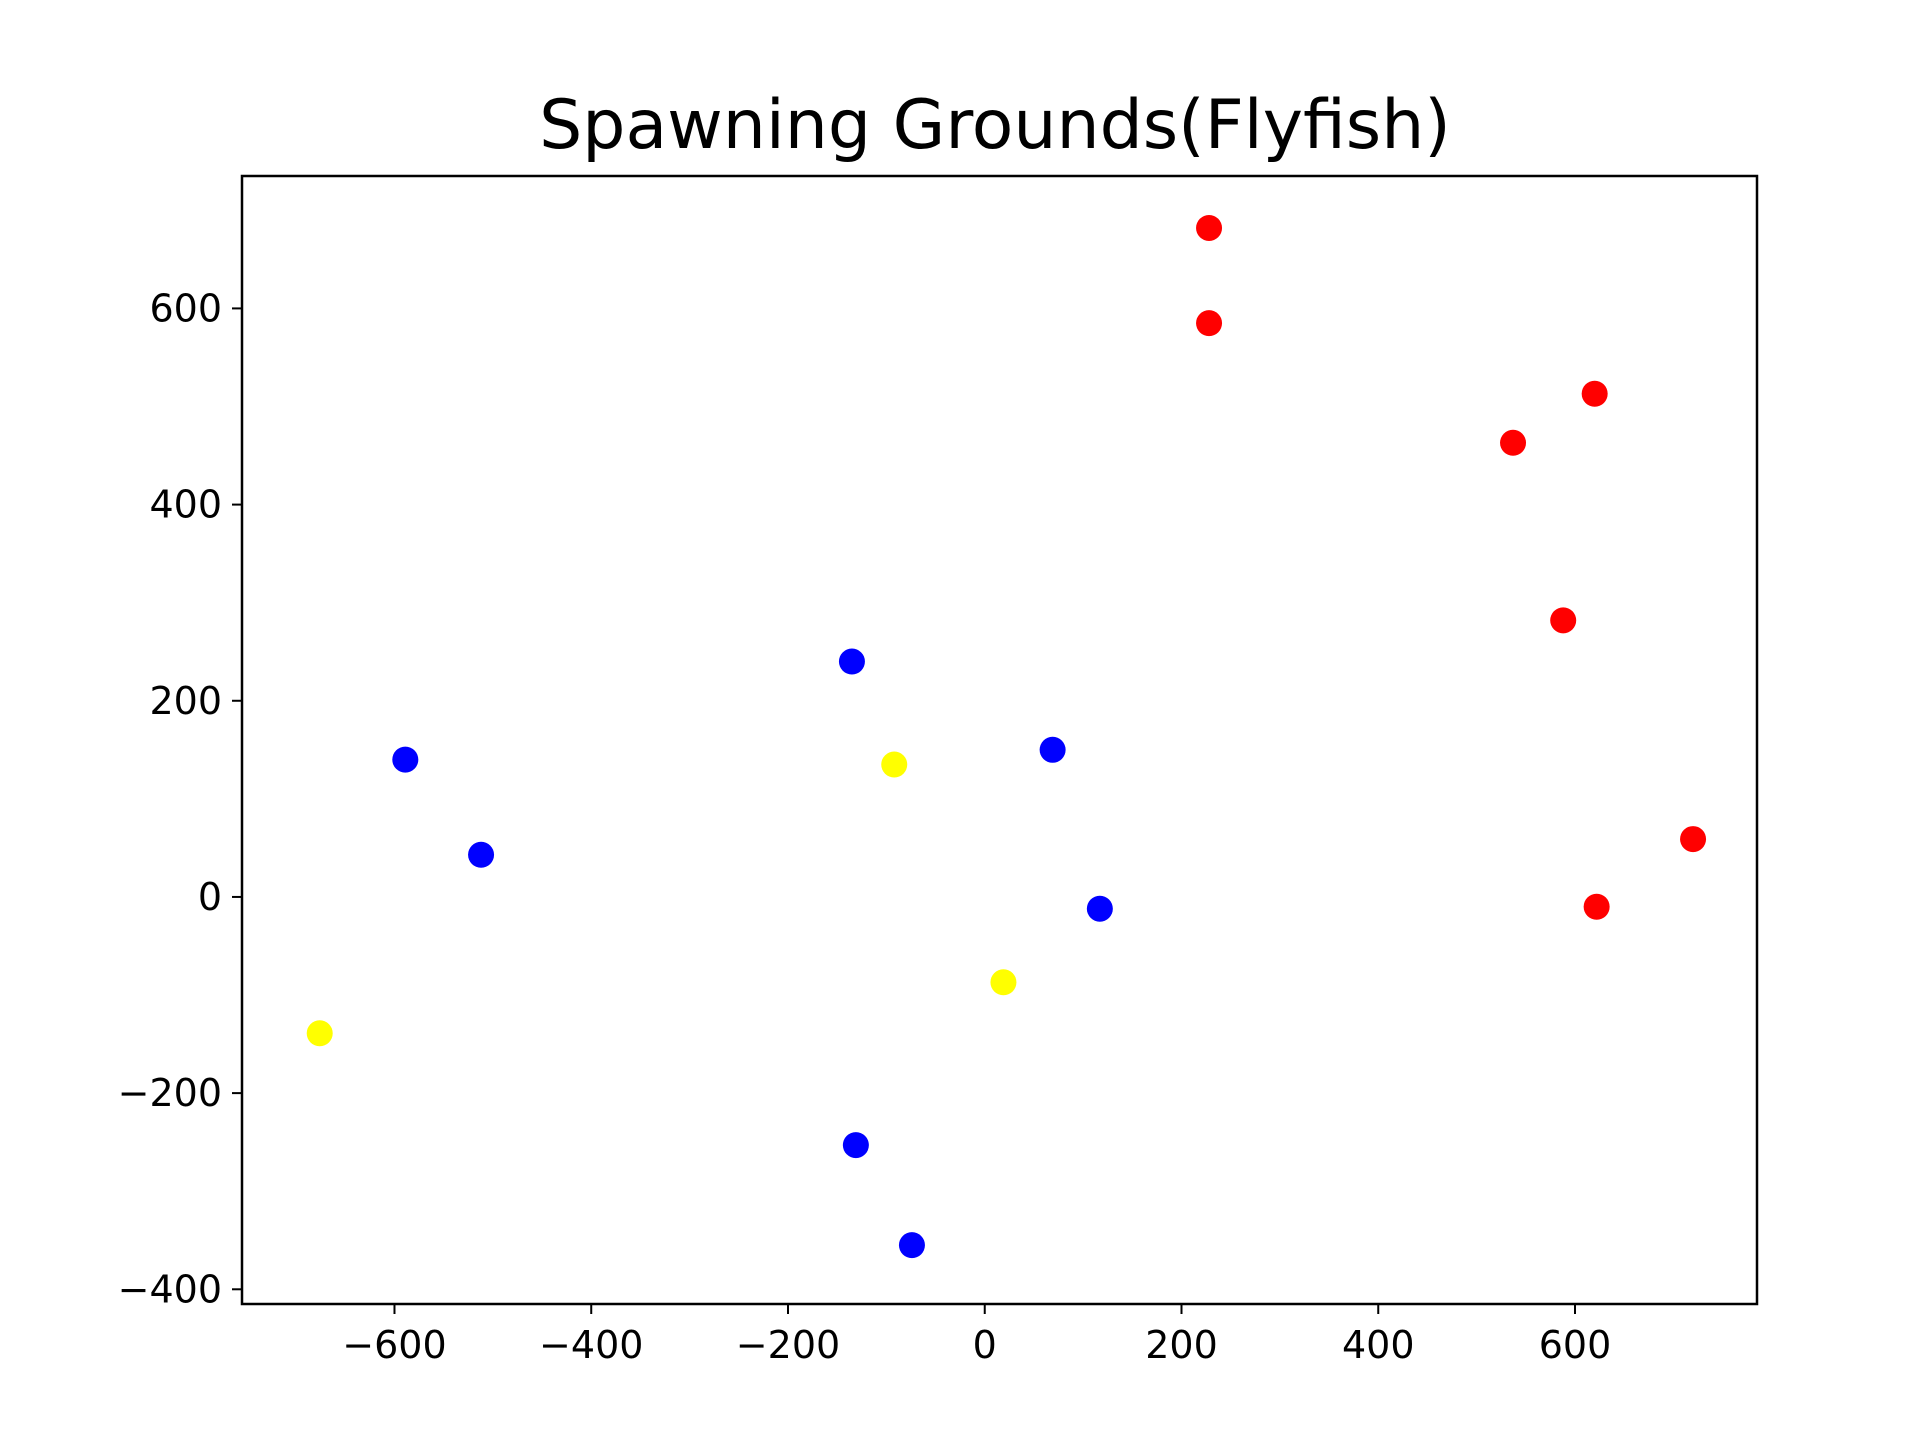  I want to click on x-tick-label: −600, so click(394, 1345).